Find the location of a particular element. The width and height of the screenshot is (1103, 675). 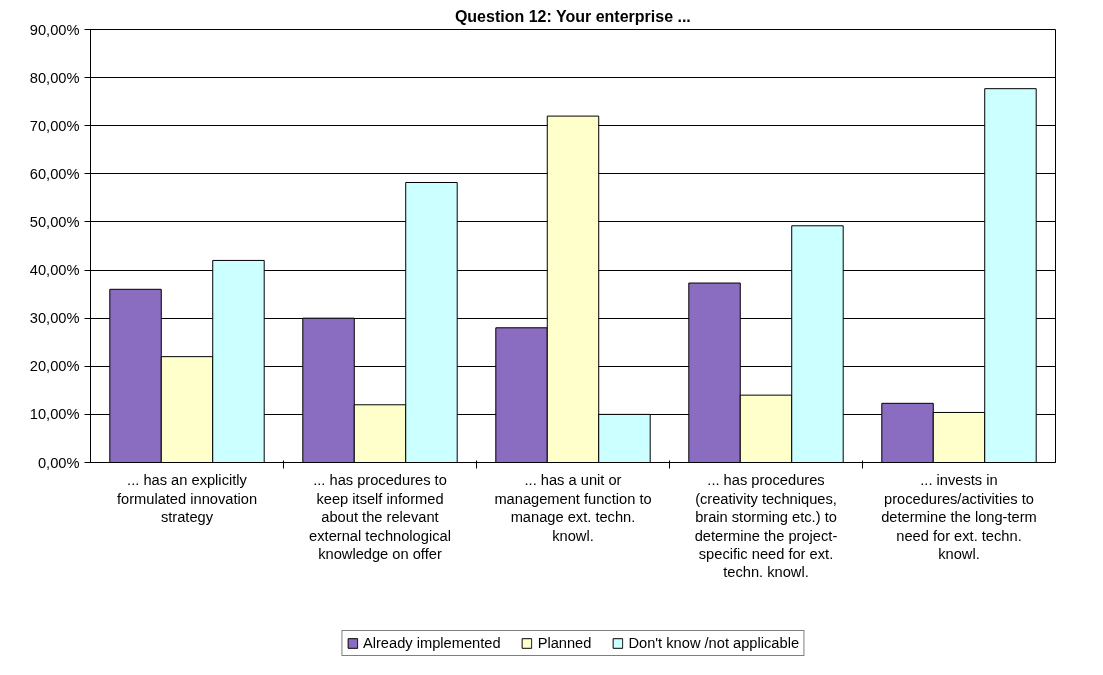

y-tick-label: 30,00% is located at coordinates (54, 318).